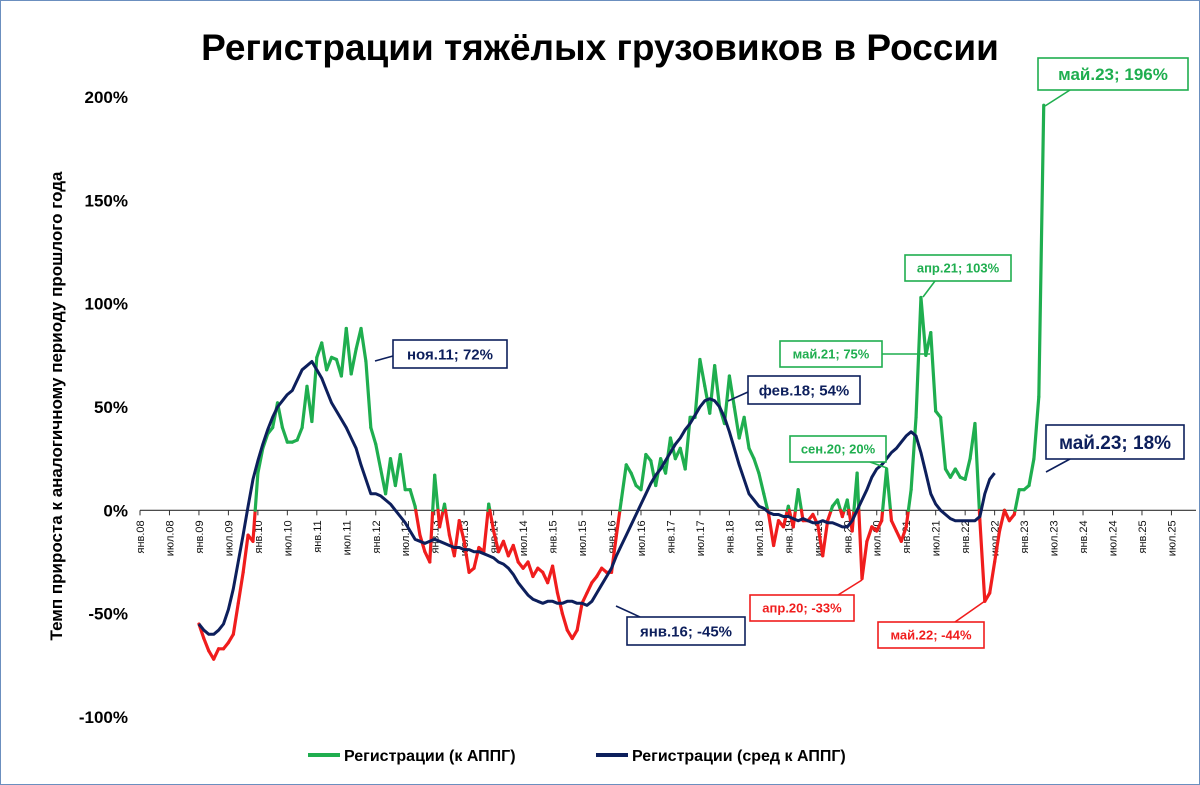 The image size is (1200, 785). I want to click on x-tick-label: июл.25, so click(1172, 538).